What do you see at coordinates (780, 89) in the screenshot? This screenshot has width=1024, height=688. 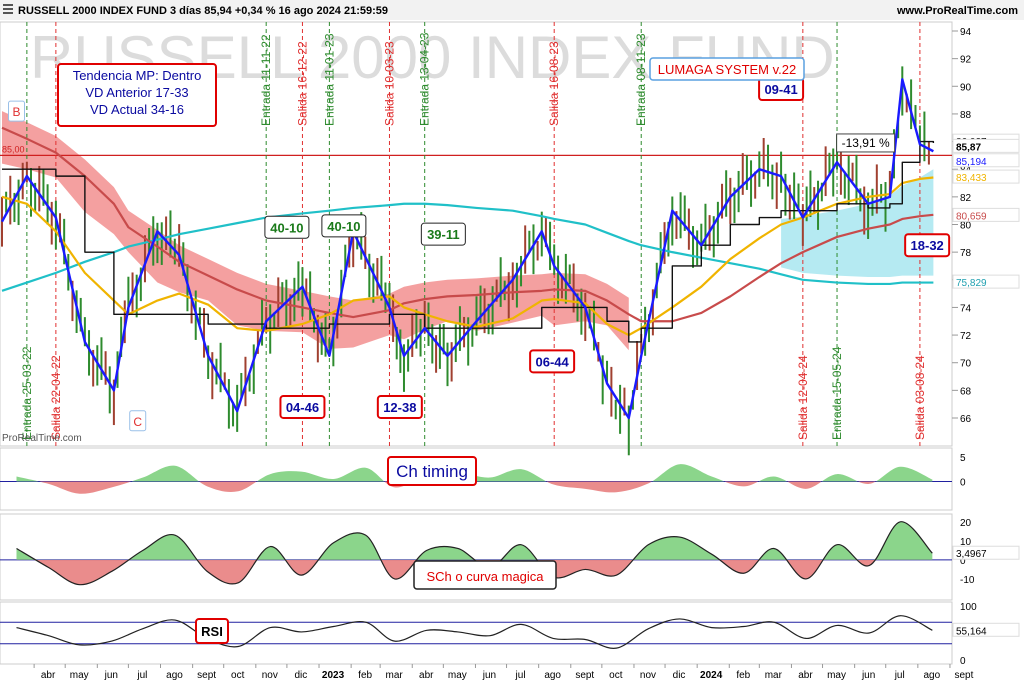 I see `count-box-label: 09-41` at bounding box center [780, 89].